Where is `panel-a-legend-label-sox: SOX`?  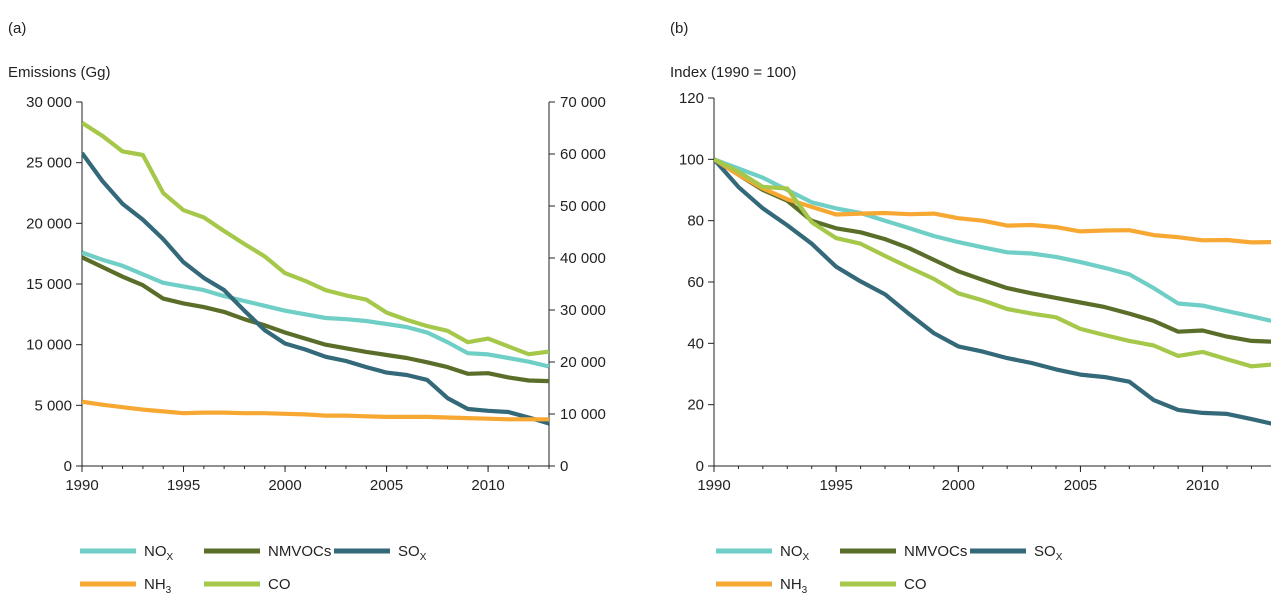 panel-a-legend-label-sox: SOX is located at coordinates (412, 553).